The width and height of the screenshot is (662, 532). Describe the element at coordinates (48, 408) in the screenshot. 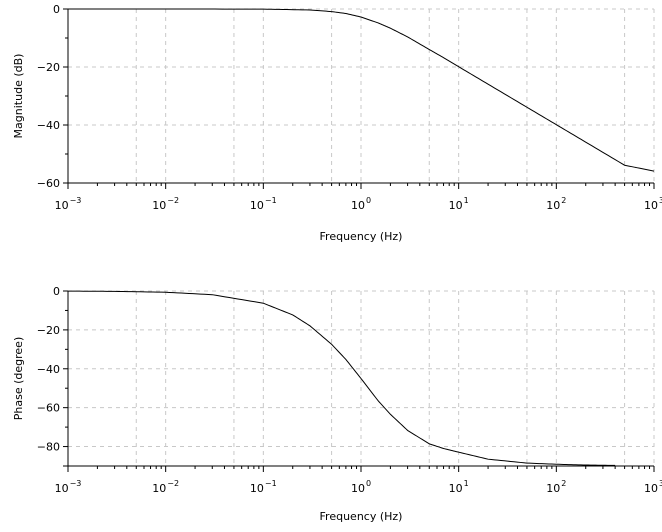

I see `phase-y-tick-label: −60` at that location.